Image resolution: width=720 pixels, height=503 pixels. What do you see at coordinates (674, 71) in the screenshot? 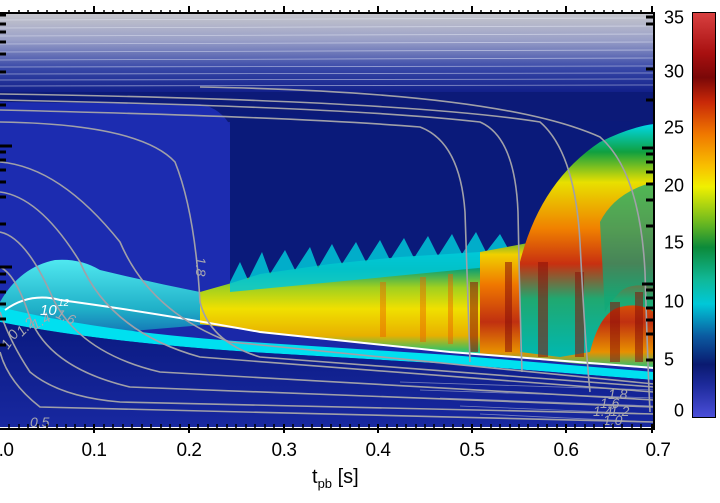
I see `colorbar-tick-30: 30` at bounding box center [674, 71].